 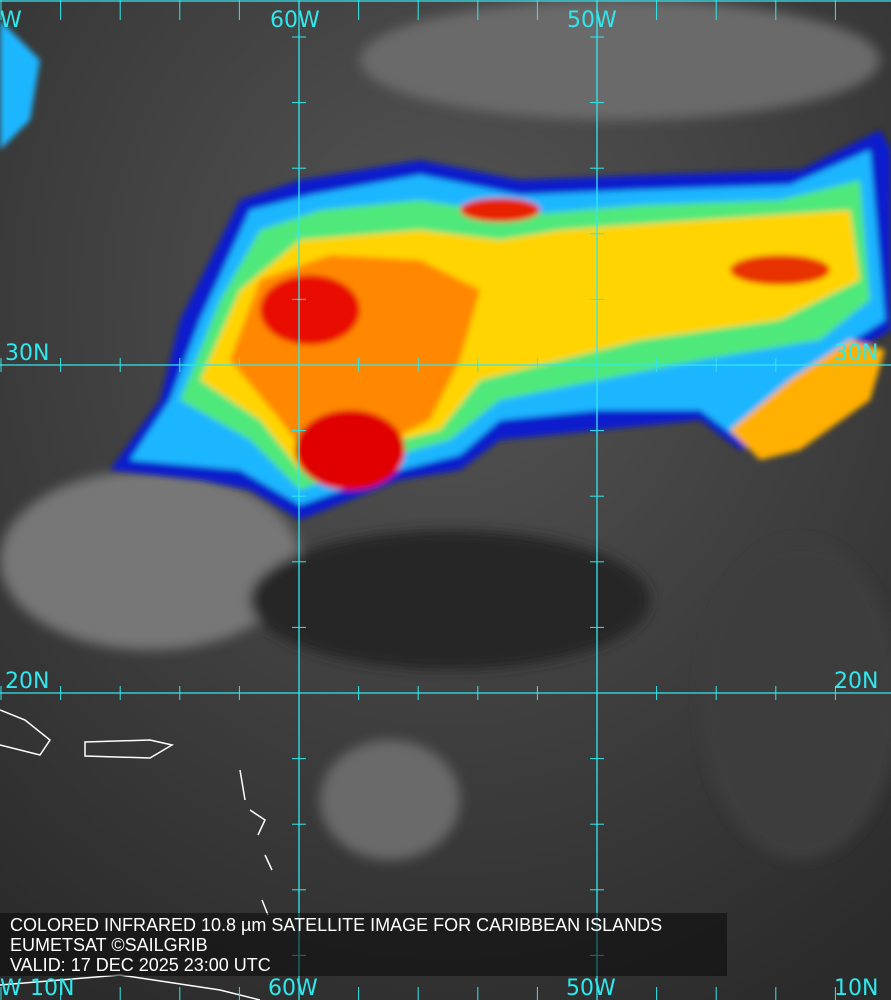 I want to click on longitude-label-bottom-70w: W, so click(x=11, y=988).